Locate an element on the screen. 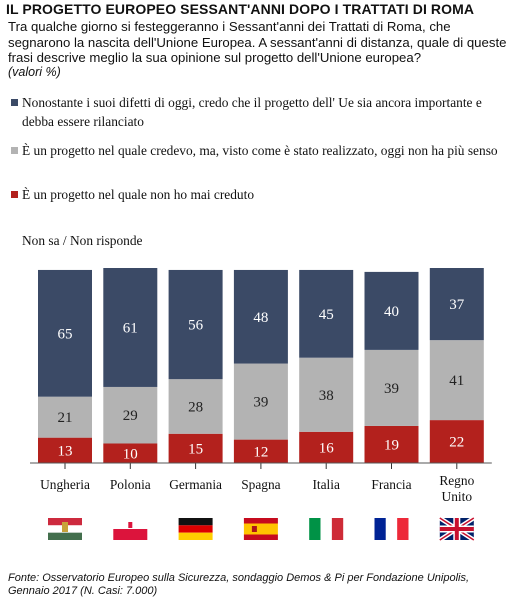 This screenshot has height=603, width=520. legend-swatch-non-sa is located at coordinates (14, 240).